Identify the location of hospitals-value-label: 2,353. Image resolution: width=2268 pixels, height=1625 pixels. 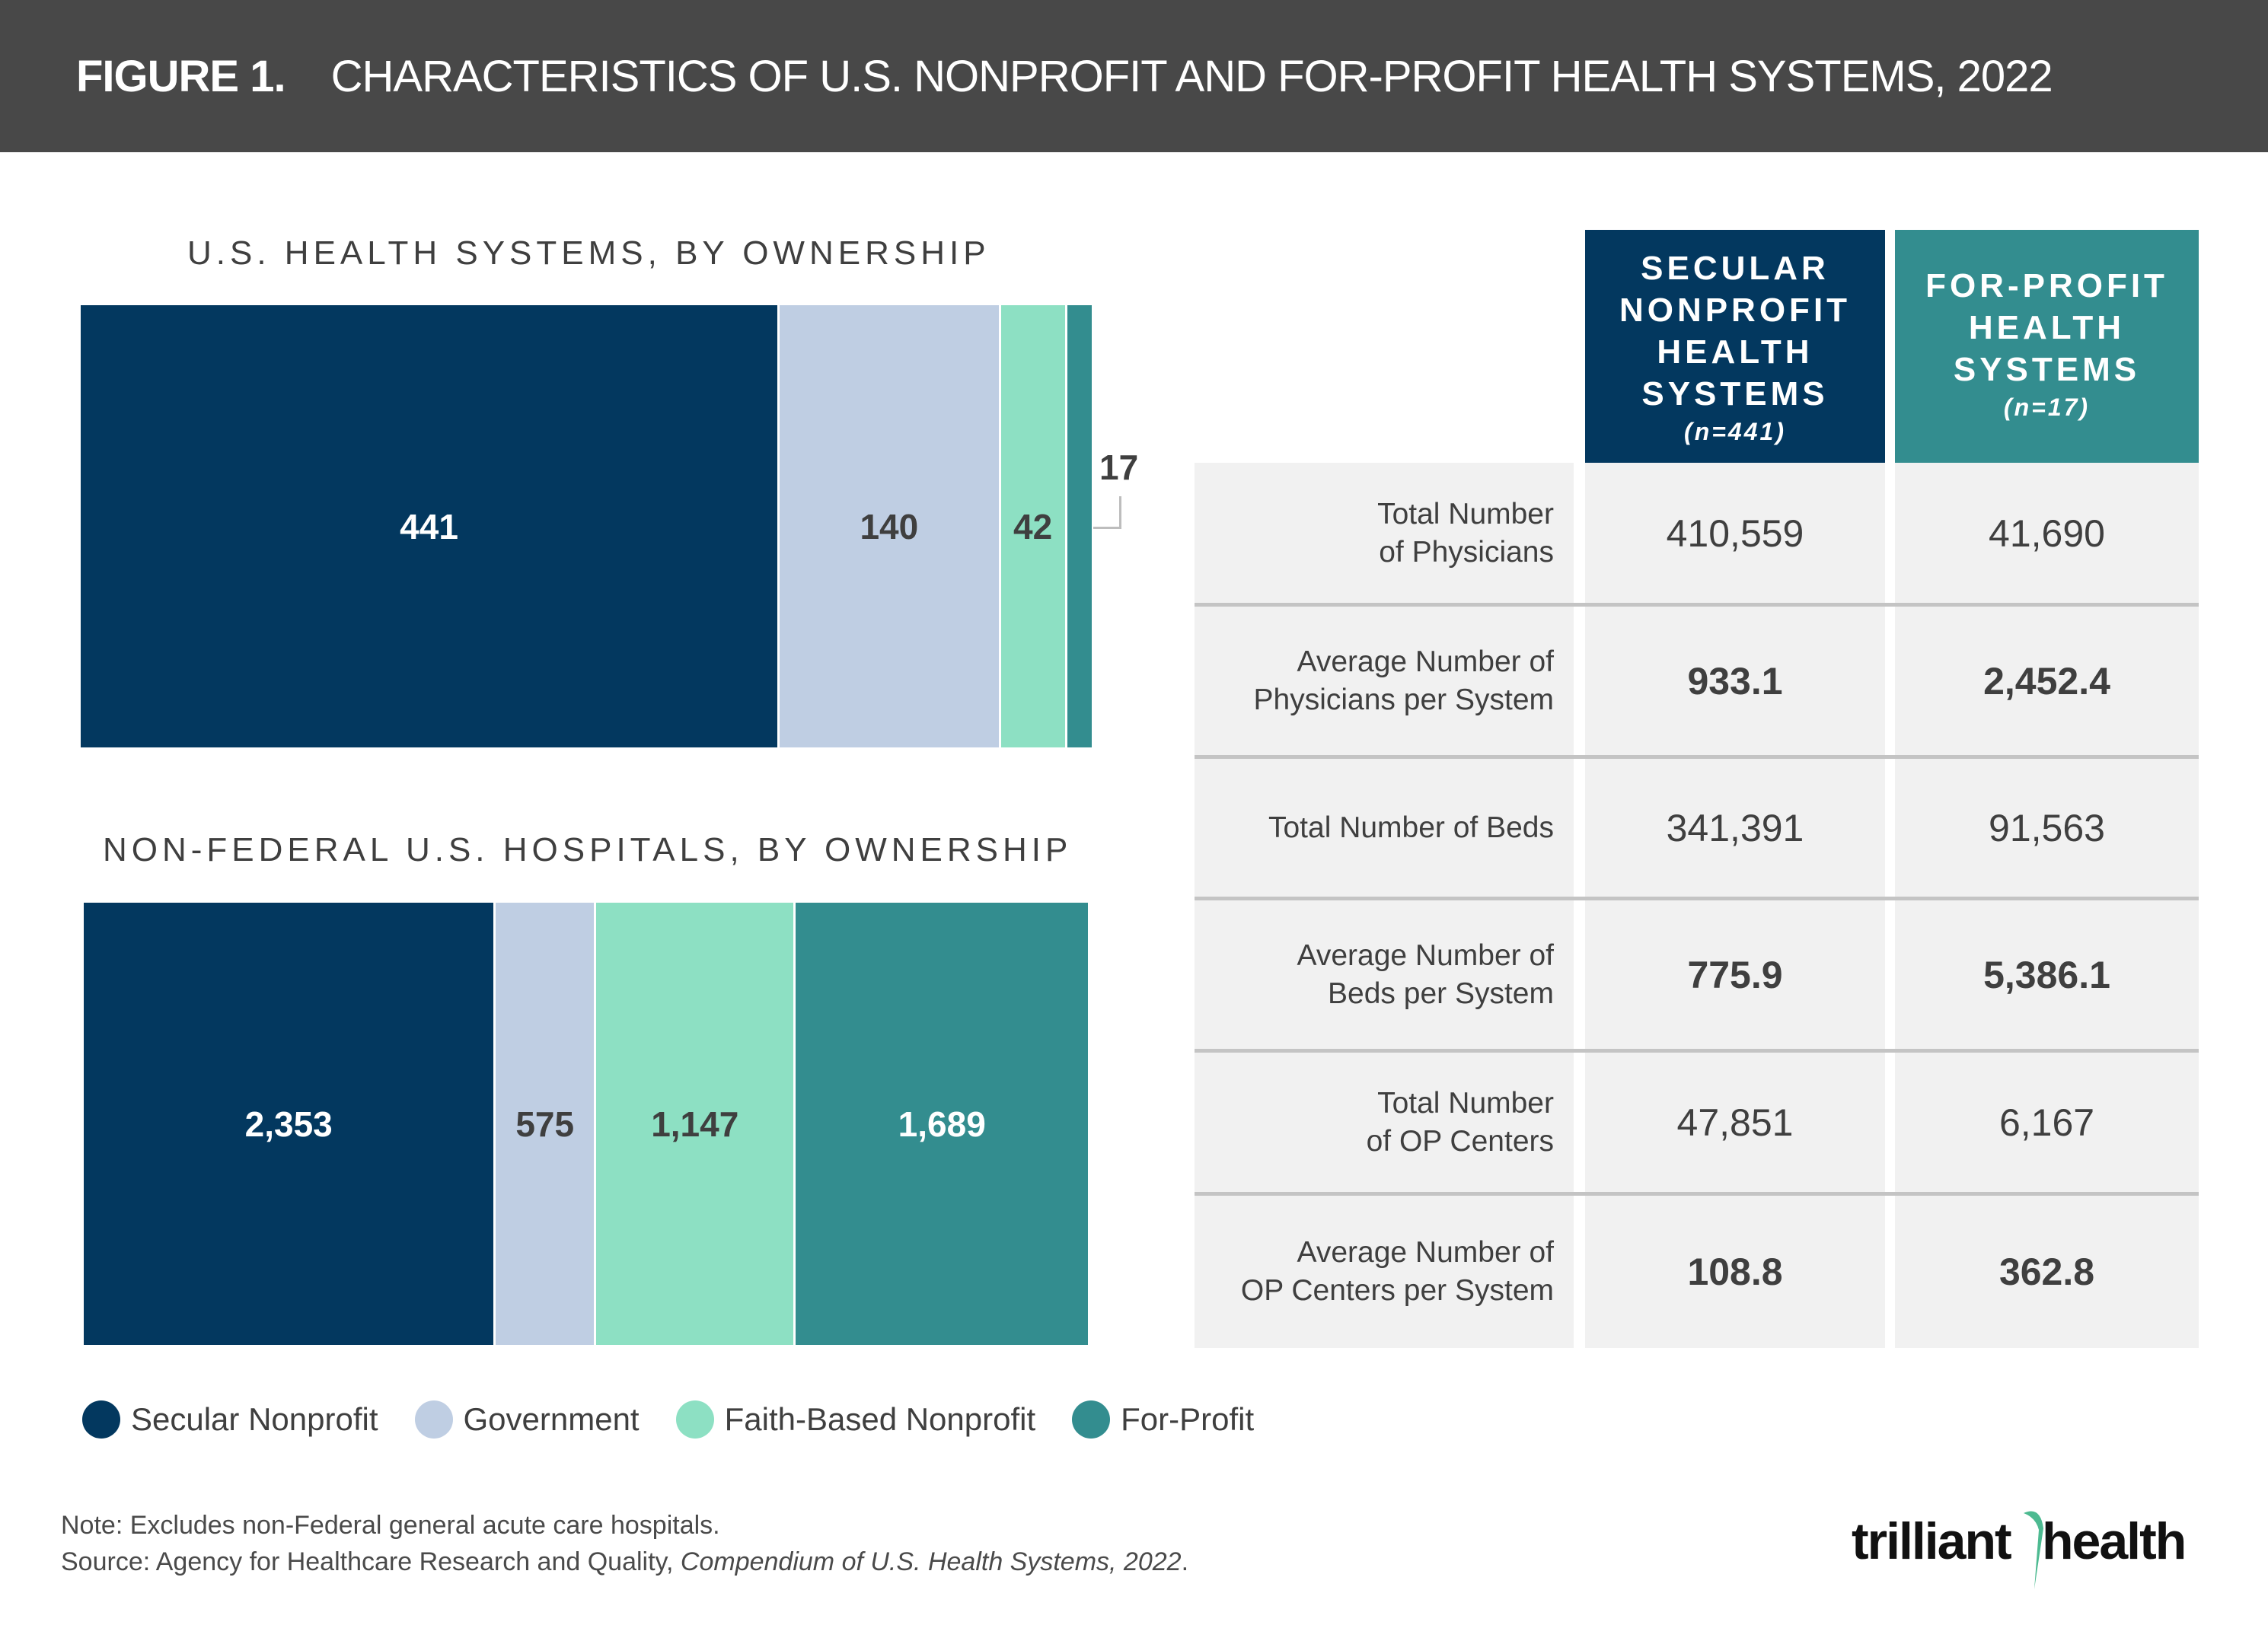
(288, 1124).